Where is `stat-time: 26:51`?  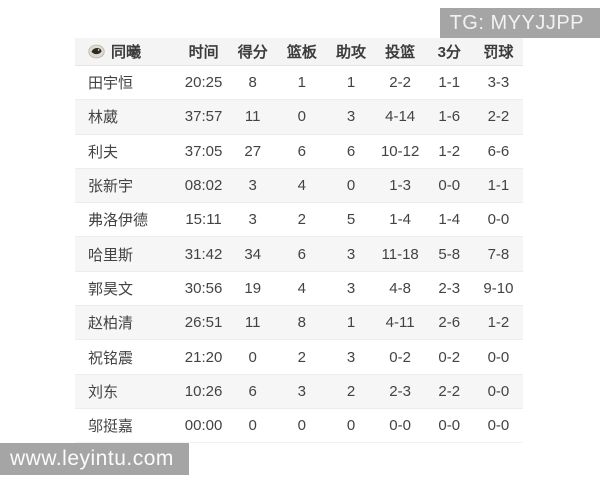
stat-time: 26:51 is located at coordinates (203, 323).